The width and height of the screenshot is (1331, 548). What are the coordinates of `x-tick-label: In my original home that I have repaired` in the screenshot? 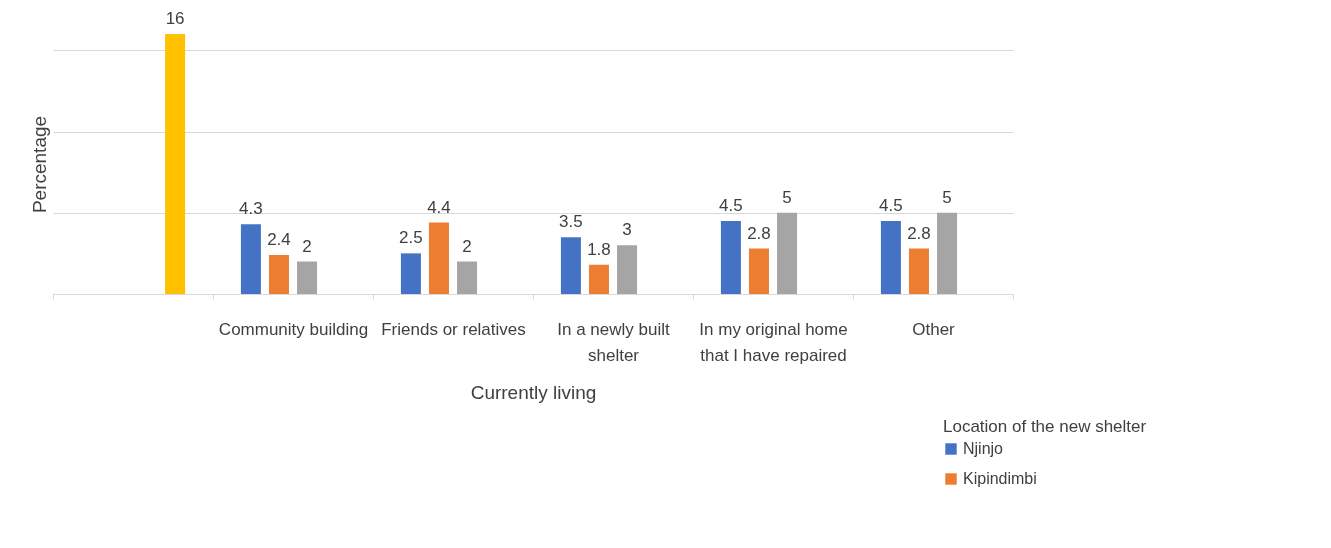 It's located at (773, 342).